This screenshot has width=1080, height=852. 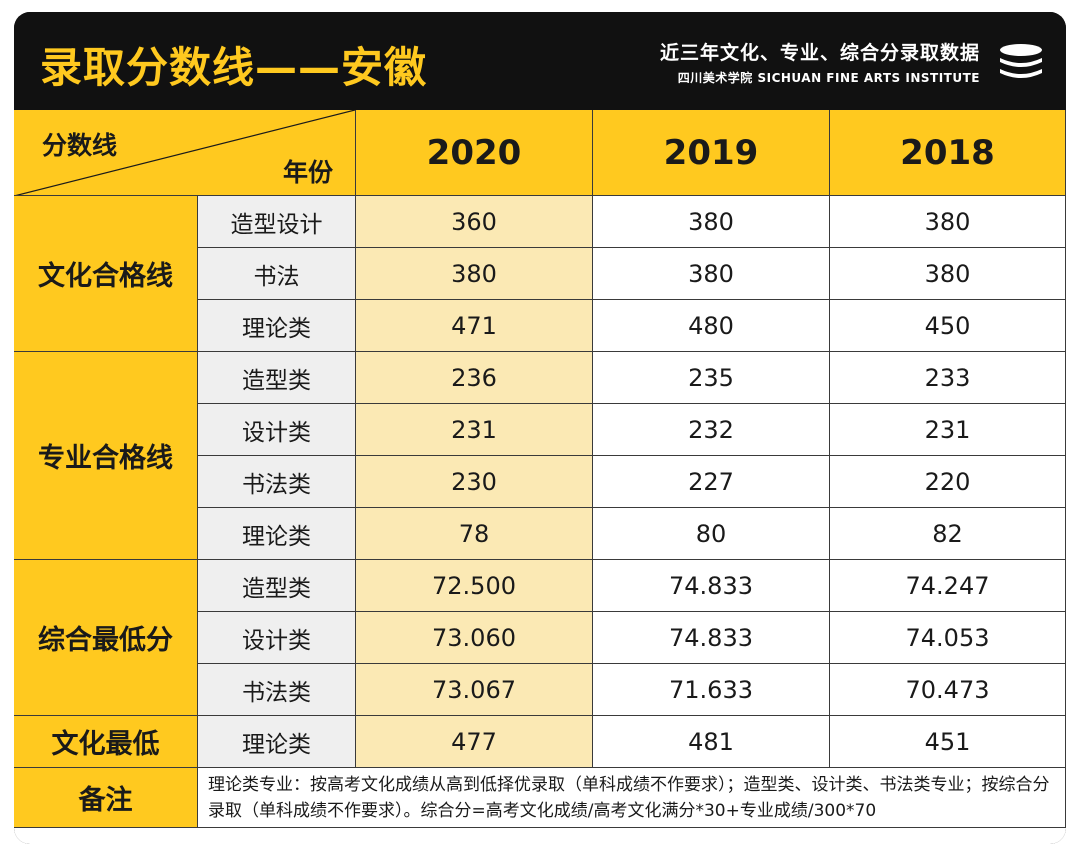 I want to click on year-header: 2020, so click(x=474, y=153).